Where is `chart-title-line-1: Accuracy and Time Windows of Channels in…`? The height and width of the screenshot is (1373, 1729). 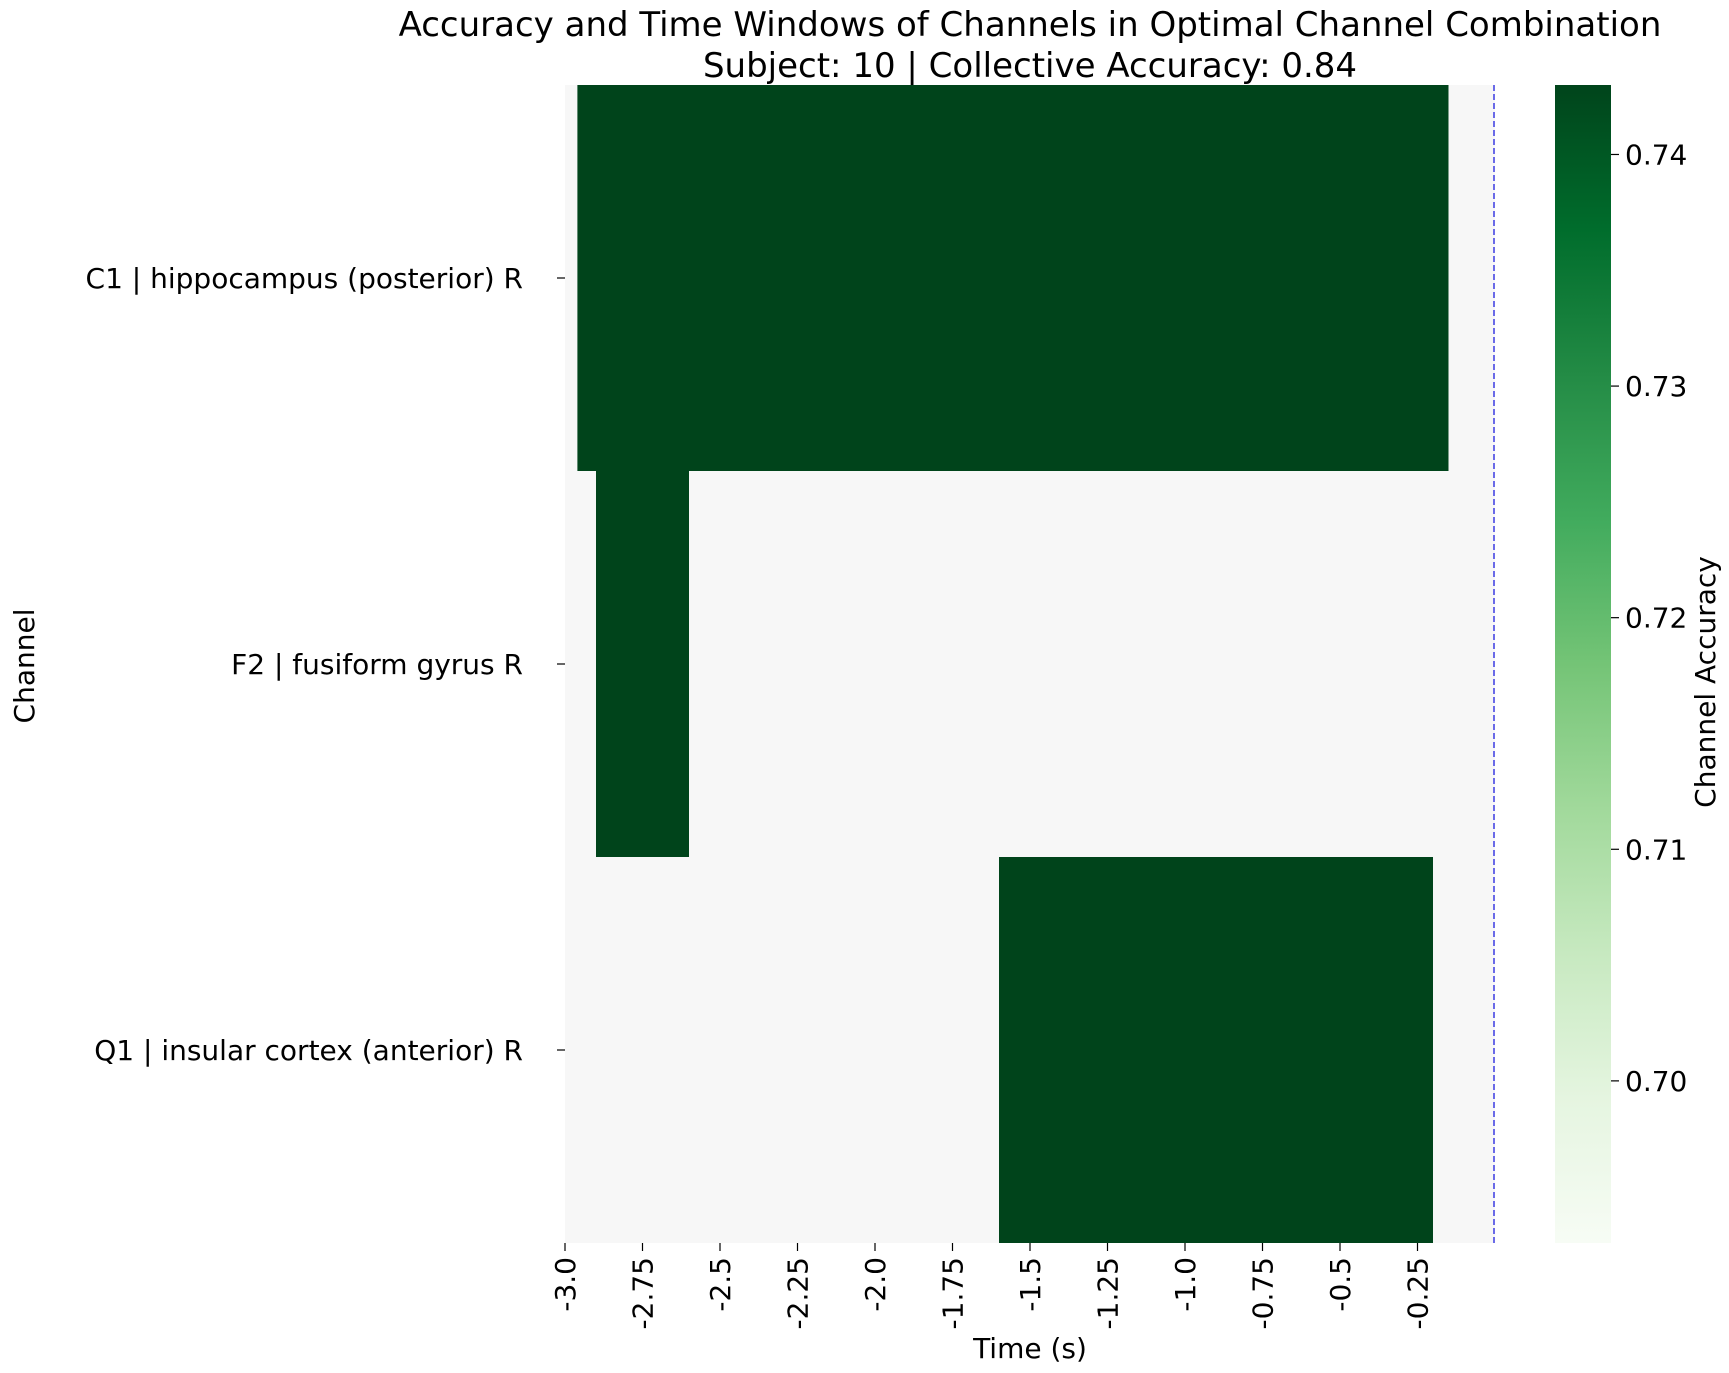
chart-title-line-1: Accuracy and Time Windows of Channels in… is located at coordinates (1030, 25).